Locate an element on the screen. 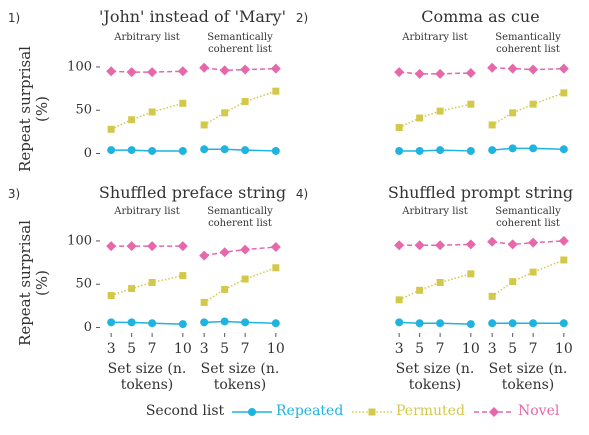 The height and width of the screenshot is (435, 589). legend-label: Repeated is located at coordinates (310, 411).